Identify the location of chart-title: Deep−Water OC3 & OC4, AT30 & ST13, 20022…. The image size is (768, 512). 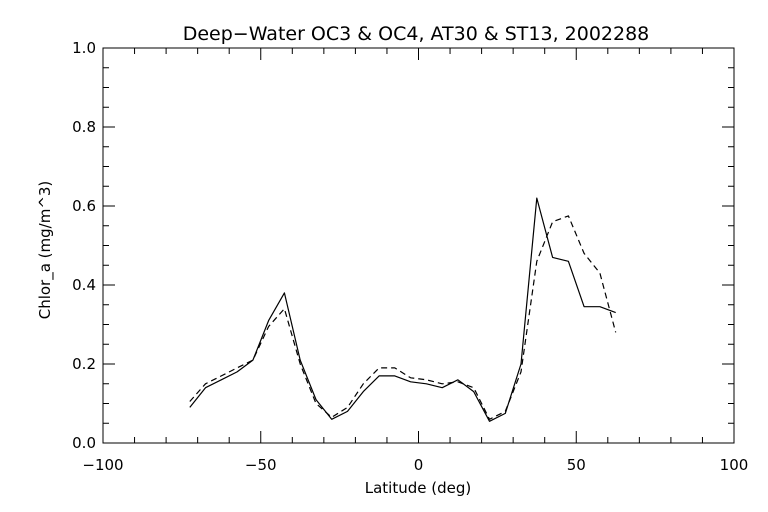
(416, 34).